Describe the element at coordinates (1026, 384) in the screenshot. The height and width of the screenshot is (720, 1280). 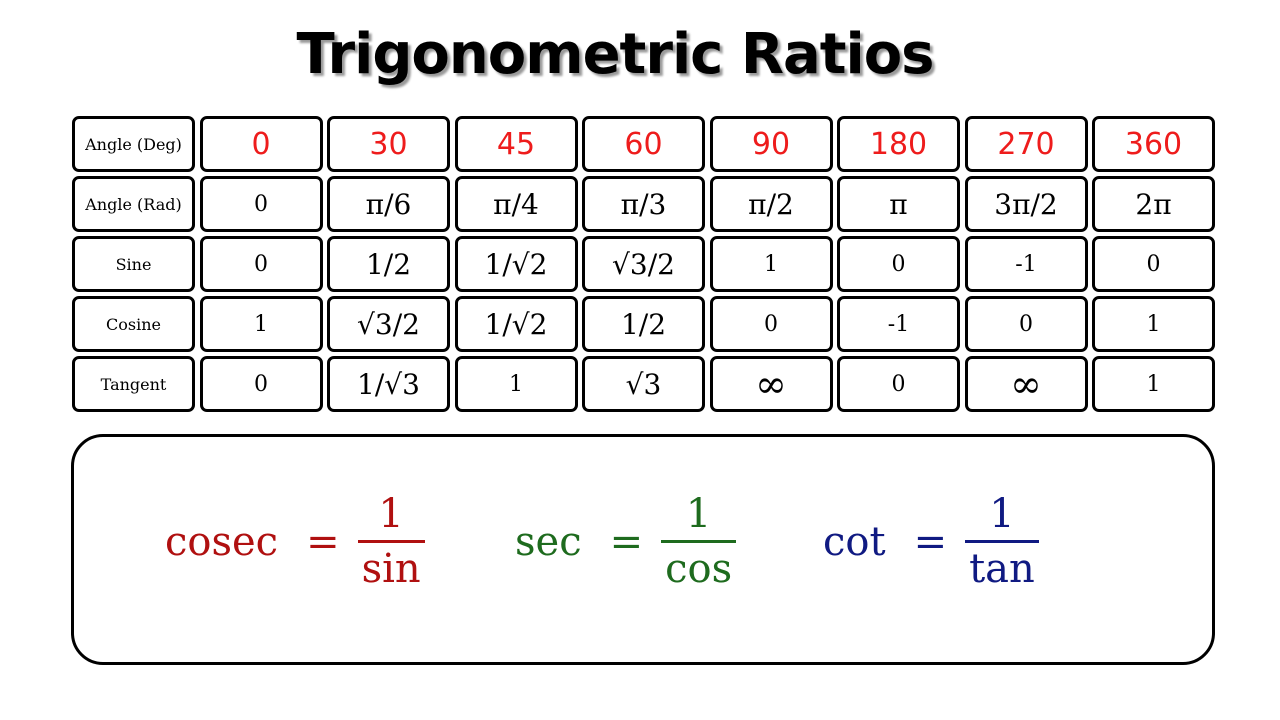
I see `cell-tangent-270: ∞` at that location.